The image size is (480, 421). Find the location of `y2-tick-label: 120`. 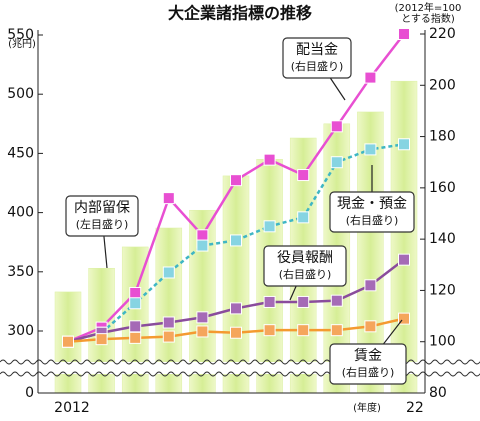

y2-tick-label: 120 is located at coordinates (442, 290).